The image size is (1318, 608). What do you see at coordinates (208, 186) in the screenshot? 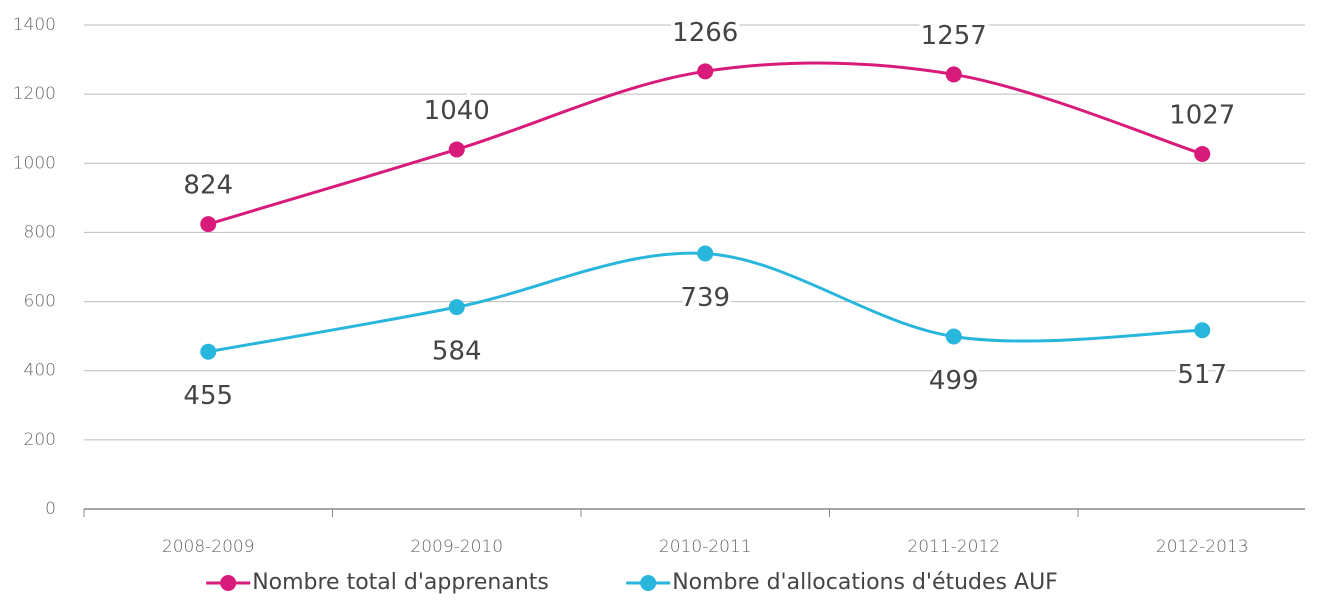
I see `data-label: 824` at bounding box center [208, 186].